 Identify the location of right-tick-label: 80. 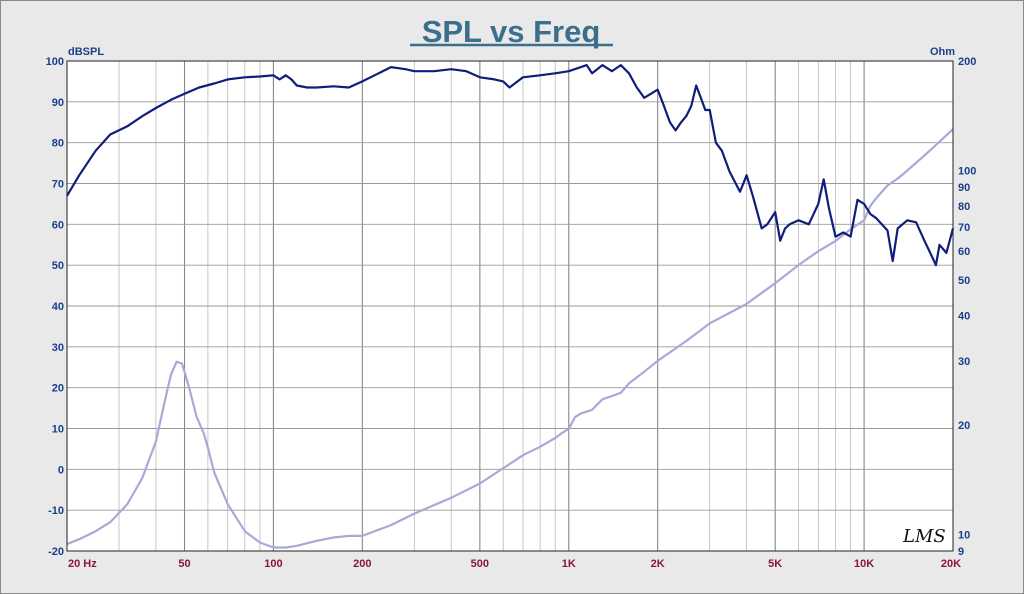
(964, 207).